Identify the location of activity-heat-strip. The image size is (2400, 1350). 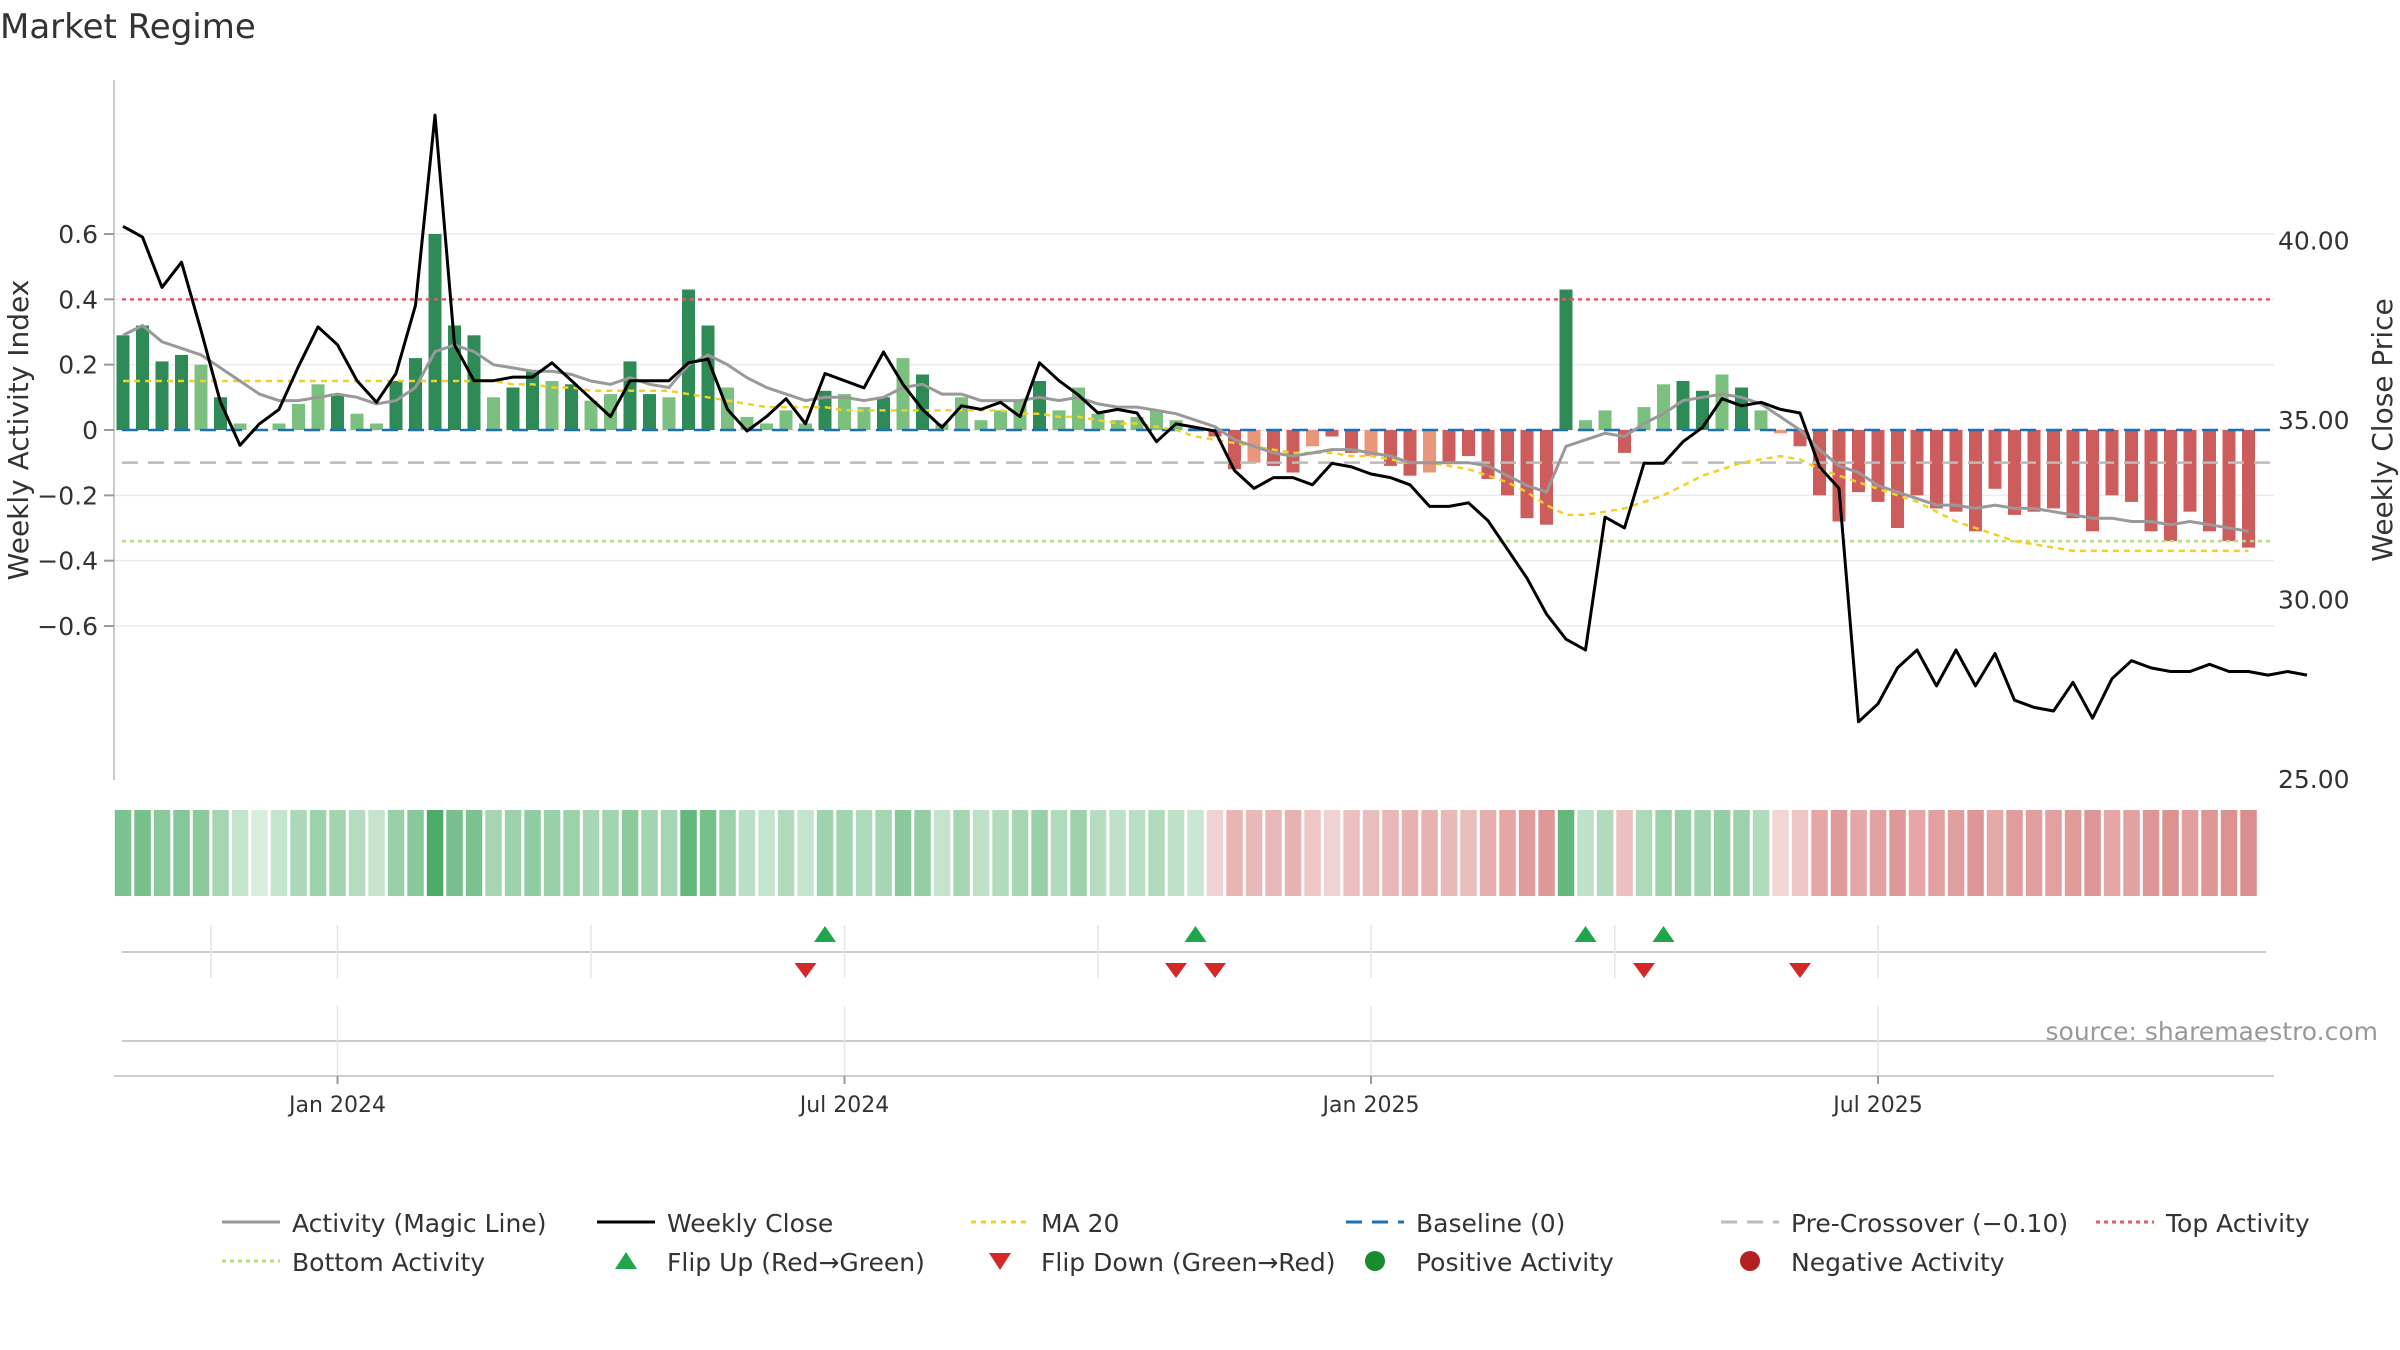
(1185, 853).